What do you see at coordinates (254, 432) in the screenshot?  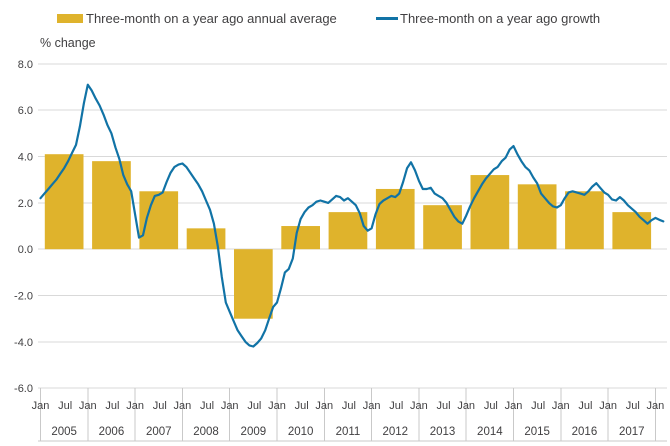 I see `year-tick-label: 2009` at bounding box center [254, 432].